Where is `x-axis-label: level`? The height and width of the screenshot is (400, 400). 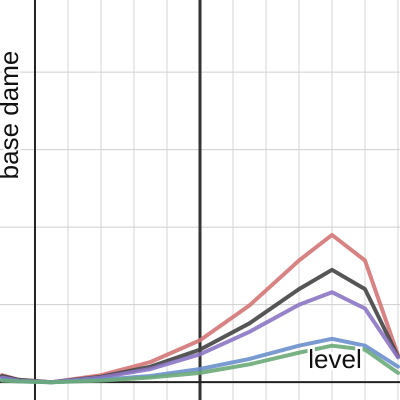
x-axis-label: level is located at coordinates (334, 359).